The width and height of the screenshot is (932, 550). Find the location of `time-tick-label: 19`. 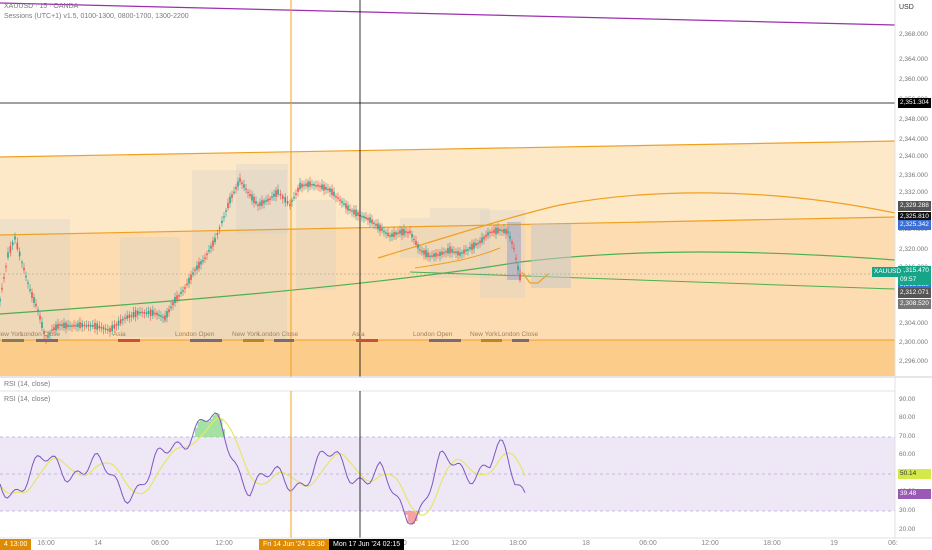

time-tick-label: 19 is located at coordinates (834, 543).